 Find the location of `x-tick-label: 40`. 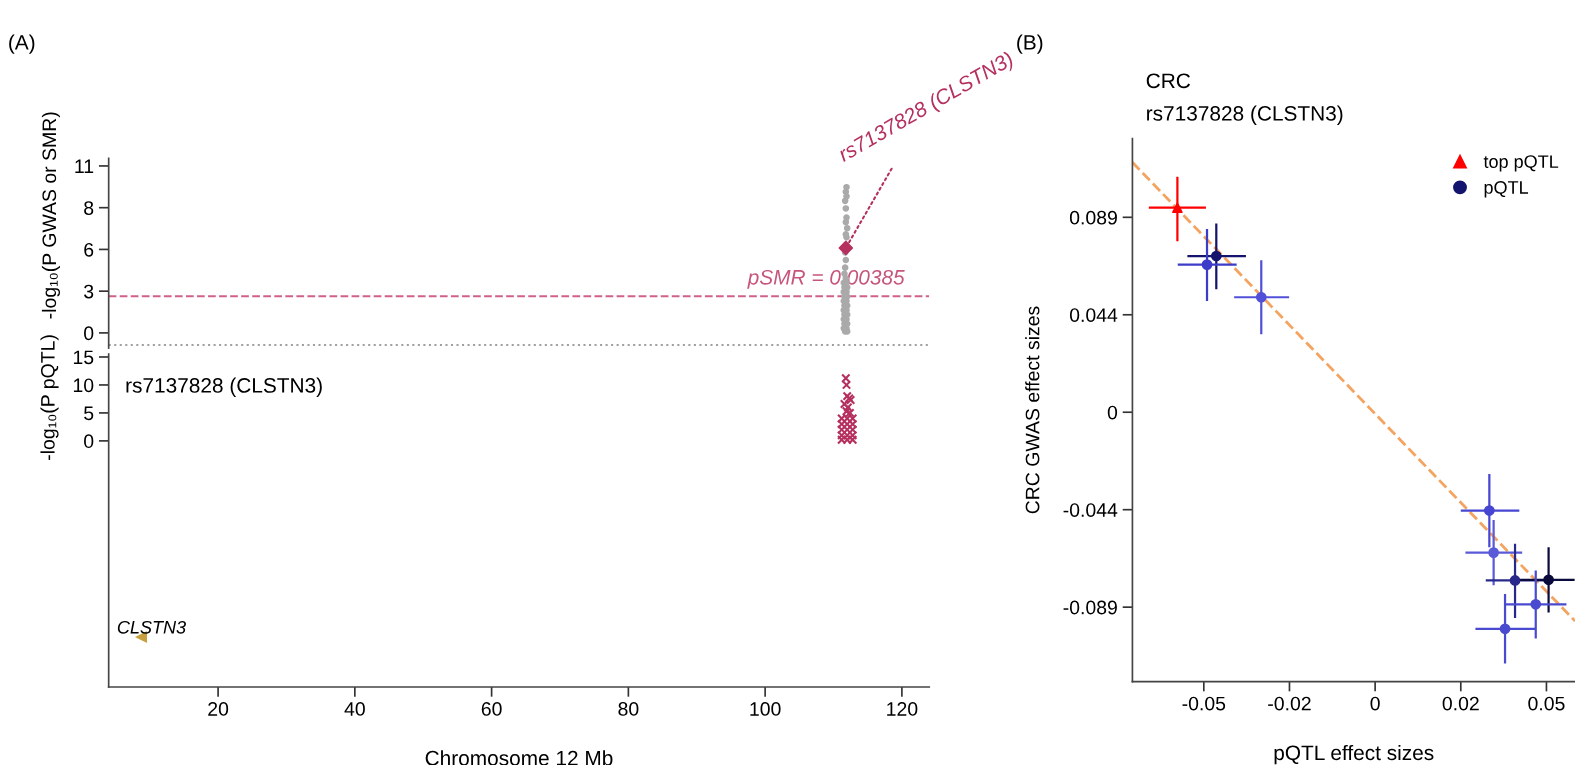

x-tick-label: 40 is located at coordinates (354, 709).